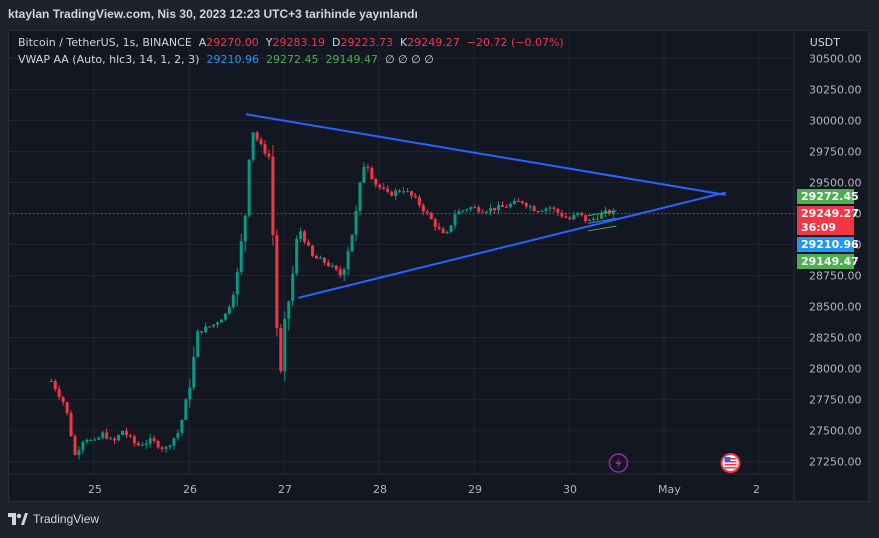  Describe the element at coordinates (835, 120) in the screenshot. I see `y-tick-label: 30000.00` at that location.